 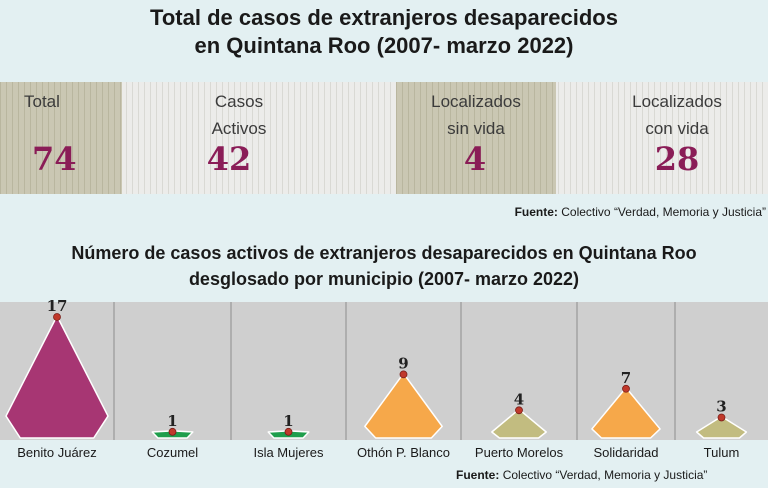 What do you see at coordinates (626, 378) in the screenshot?
I see `value-label: 7` at bounding box center [626, 378].